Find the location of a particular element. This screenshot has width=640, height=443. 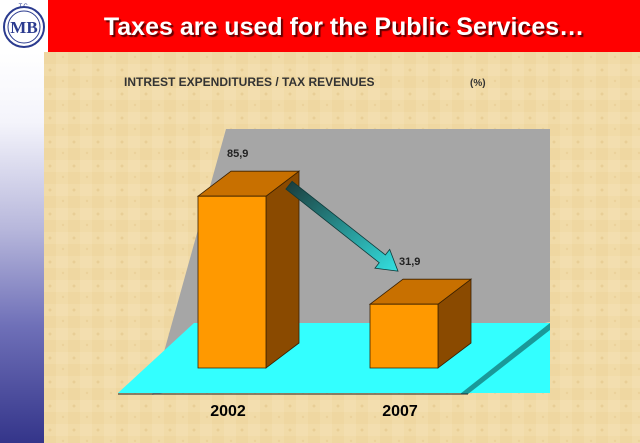

chart-title-unit: (%) is located at coordinates (478, 83).